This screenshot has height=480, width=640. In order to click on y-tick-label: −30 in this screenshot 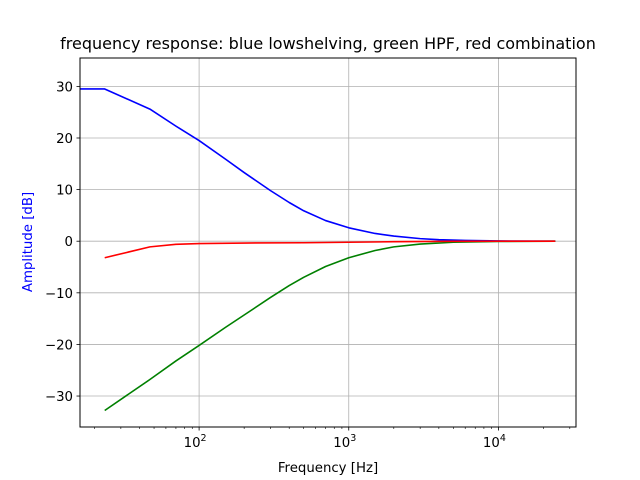, I will do `click(59, 397)`.